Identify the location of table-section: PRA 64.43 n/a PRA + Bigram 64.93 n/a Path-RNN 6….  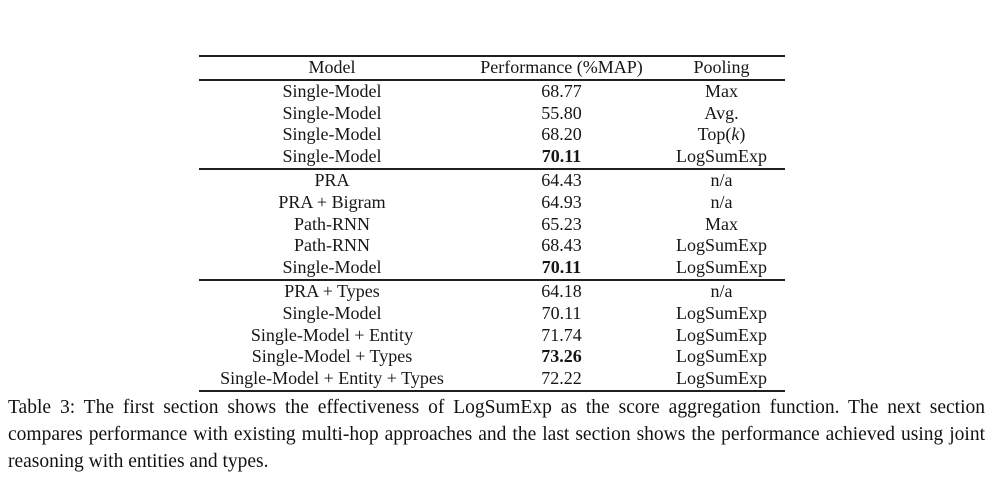
(492, 224).